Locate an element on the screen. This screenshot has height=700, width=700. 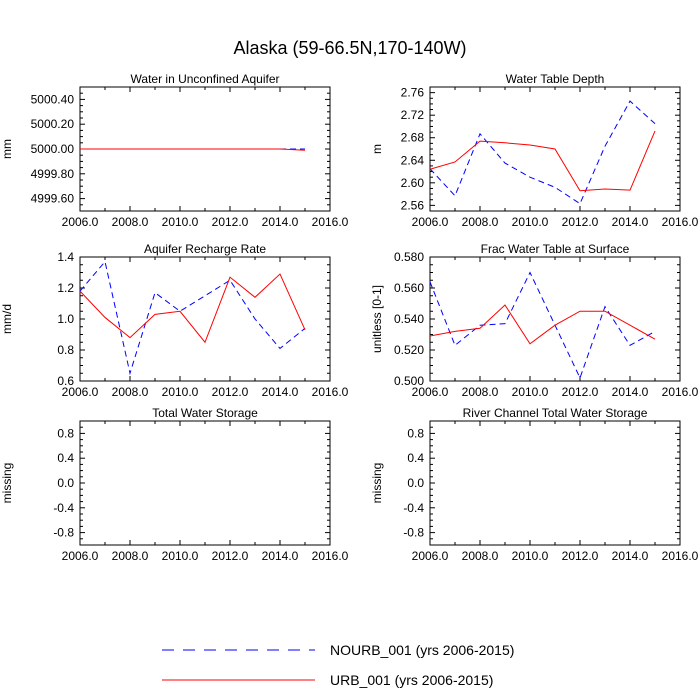
y-tick-label: 2.56 is located at coordinates (413, 205).